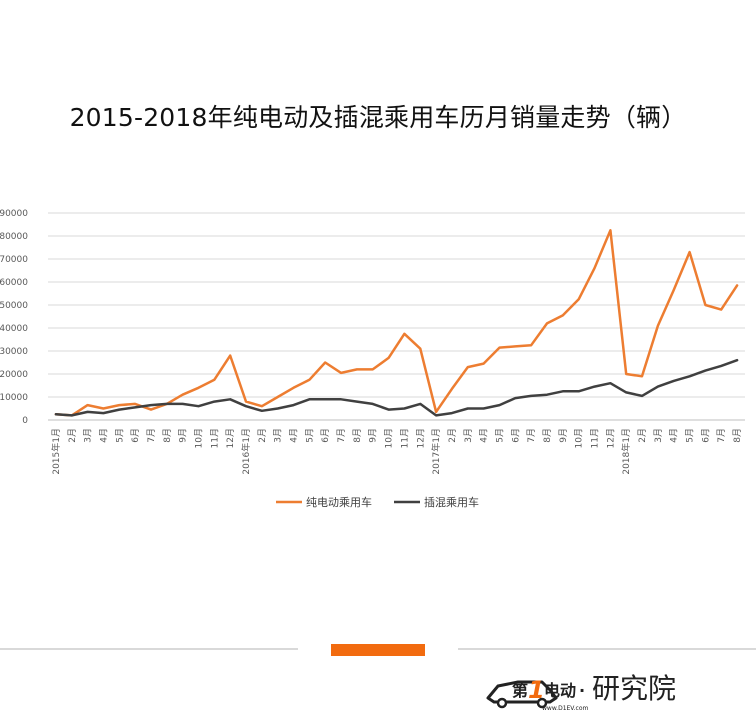 The height and width of the screenshot is (720, 756). What do you see at coordinates (14, 375) in the screenshot?
I see `y-tick-label: 20000` at bounding box center [14, 375].